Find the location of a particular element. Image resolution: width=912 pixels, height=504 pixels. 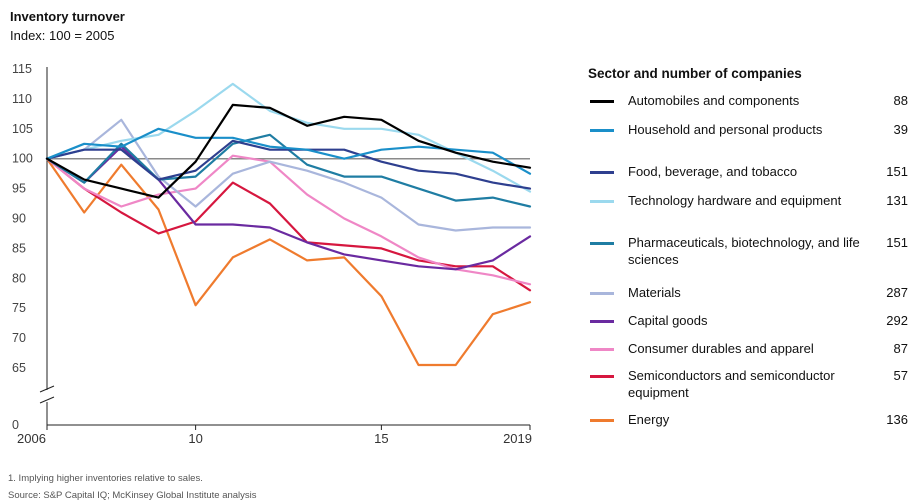

legend-count: 39 is located at coordinates (900, 129).